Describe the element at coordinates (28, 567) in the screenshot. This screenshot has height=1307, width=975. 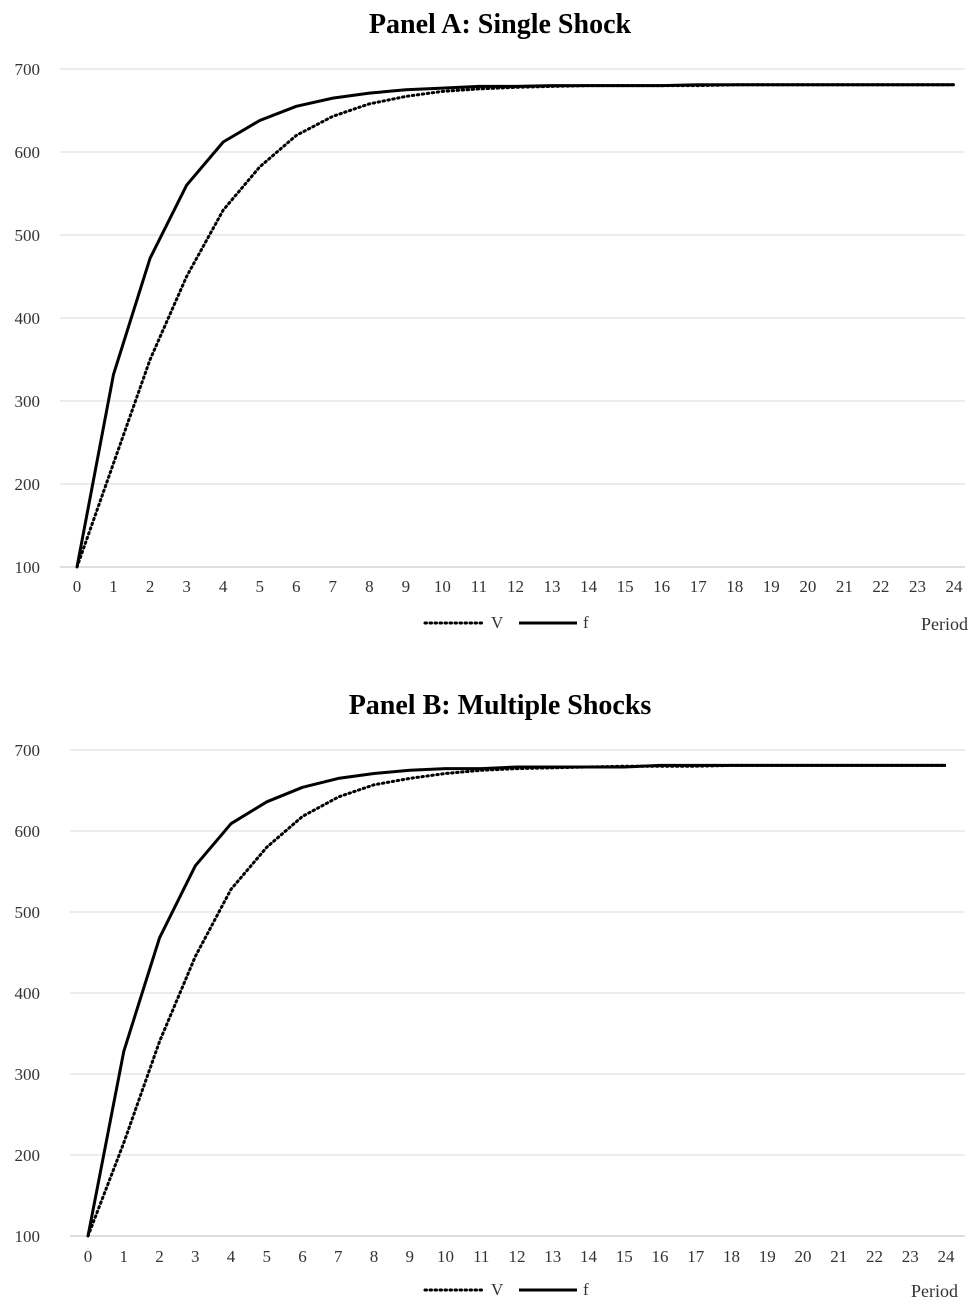
I see `panel-a-y-tick-label: 100` at that location.